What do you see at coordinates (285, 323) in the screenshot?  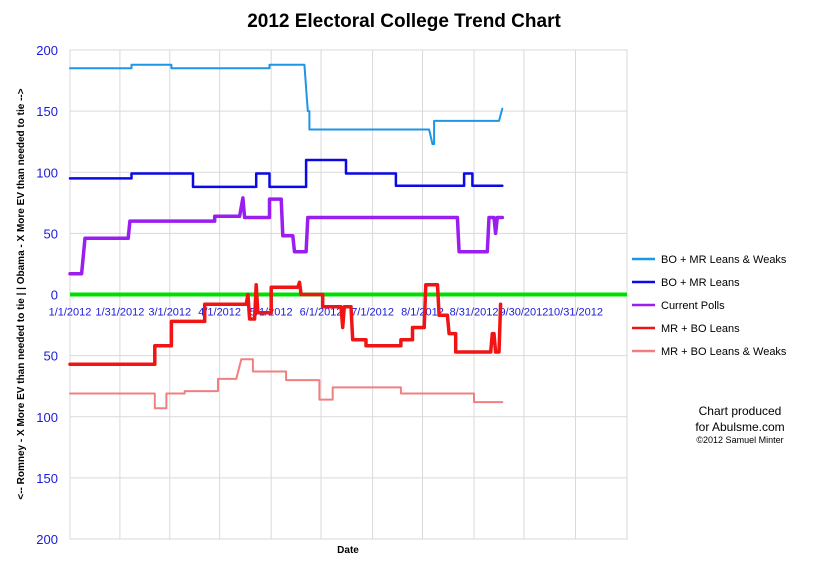 I see `series-mr-bo-leans` at bounding box center [285, 323].